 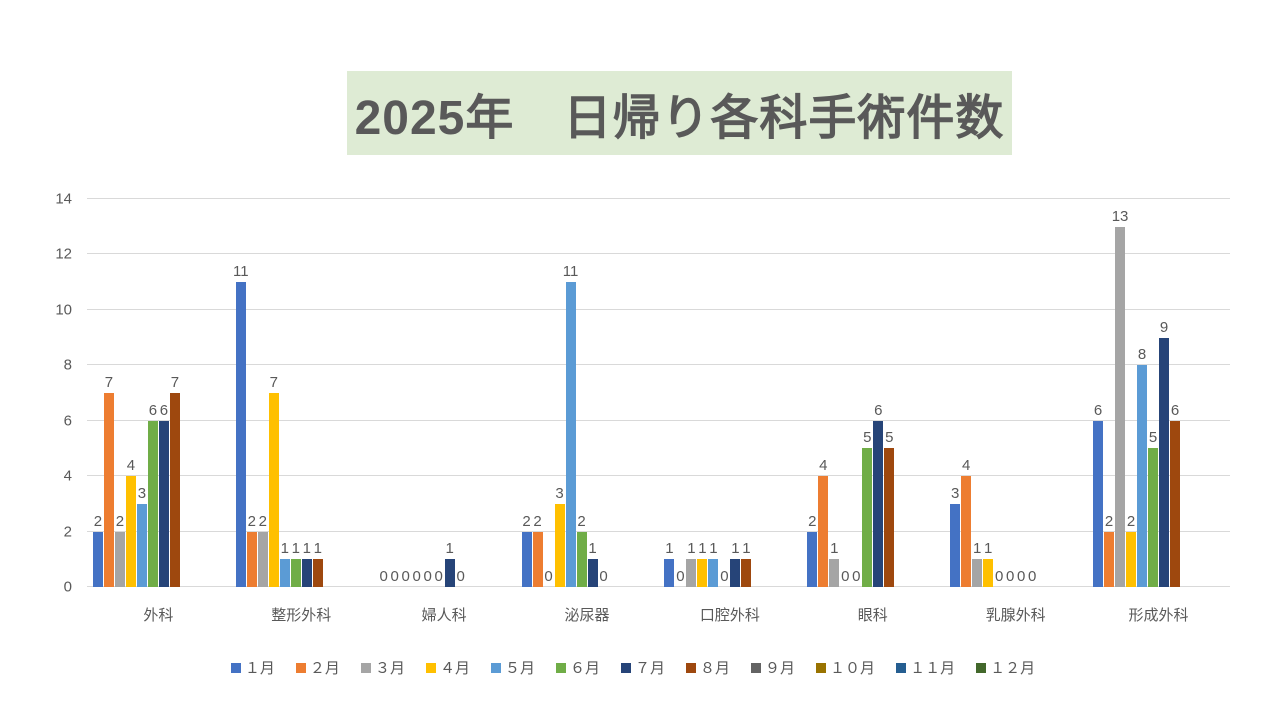 I want to click on bar-value-label: 4, so click(x=966, y=466).